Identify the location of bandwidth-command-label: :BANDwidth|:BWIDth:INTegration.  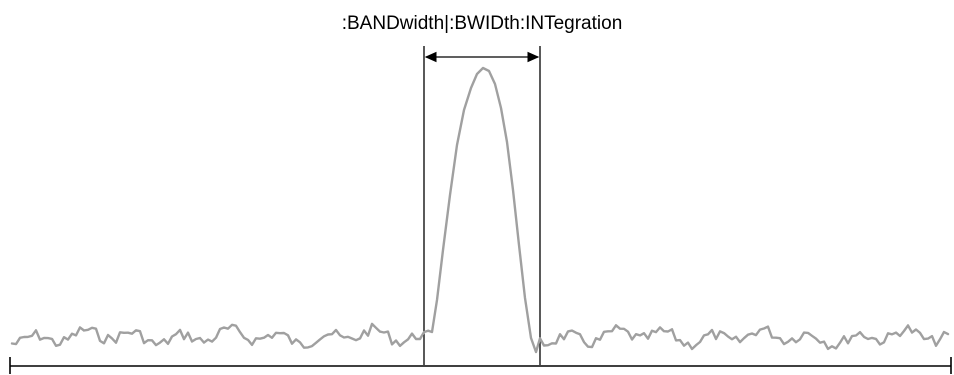
(482, 23).